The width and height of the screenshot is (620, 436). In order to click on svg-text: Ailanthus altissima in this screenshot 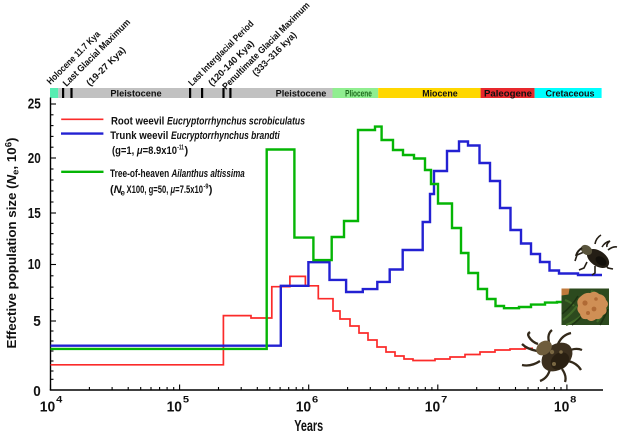, I will do `click(208, 174)`.